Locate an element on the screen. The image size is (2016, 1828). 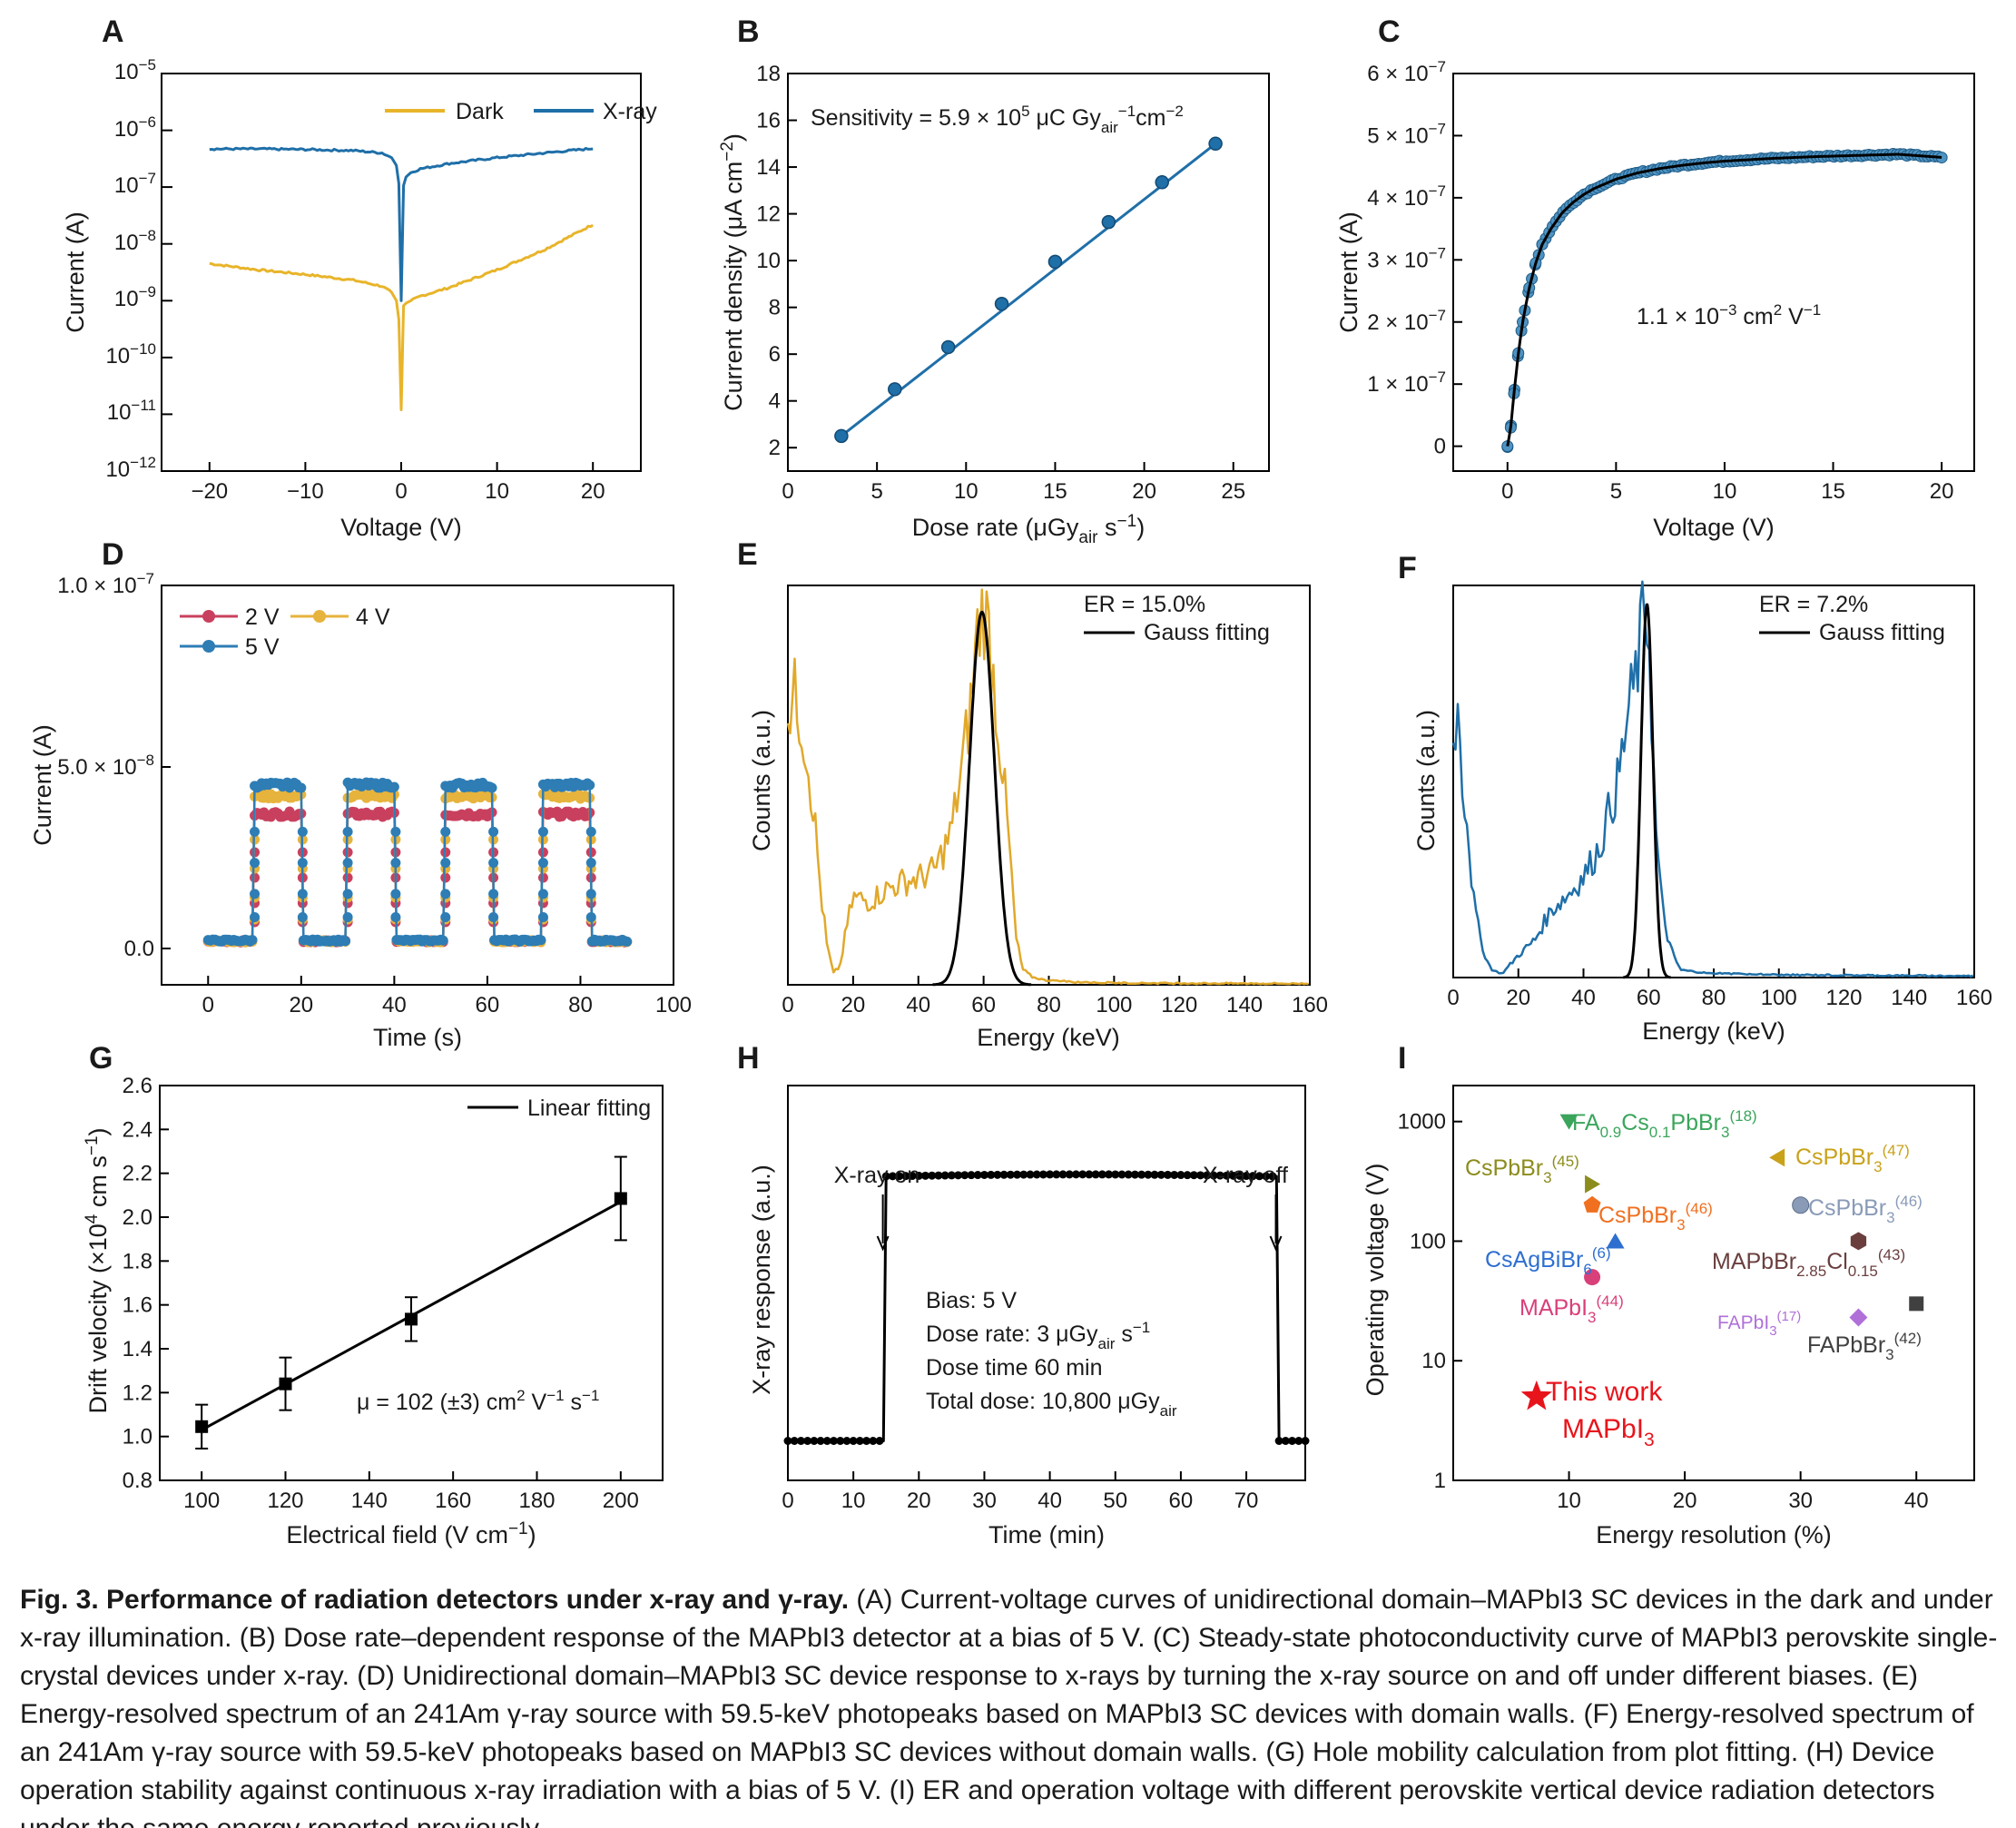
x-tick-label: 160 is located at coordinates (1310, 1005).